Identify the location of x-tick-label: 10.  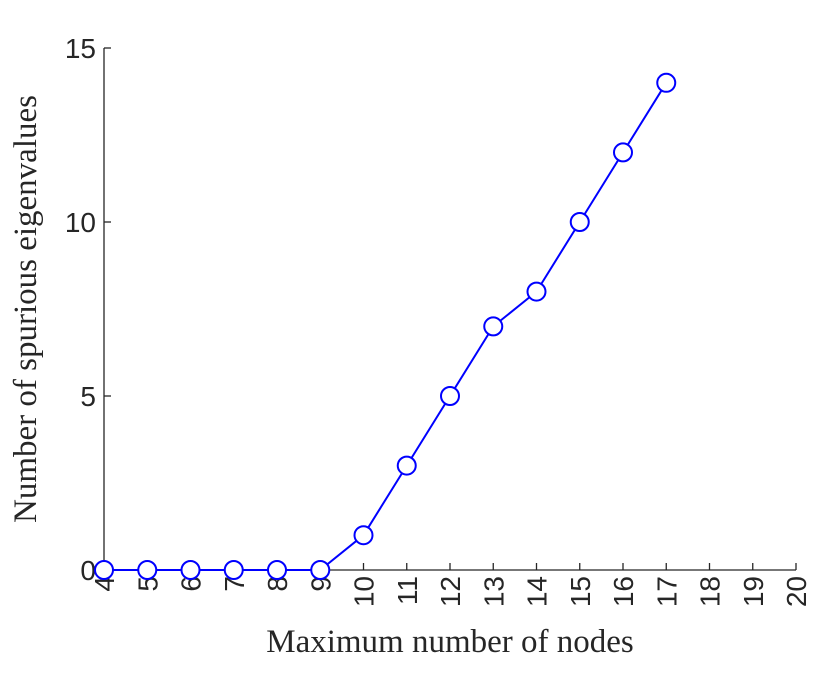
(364, 591).